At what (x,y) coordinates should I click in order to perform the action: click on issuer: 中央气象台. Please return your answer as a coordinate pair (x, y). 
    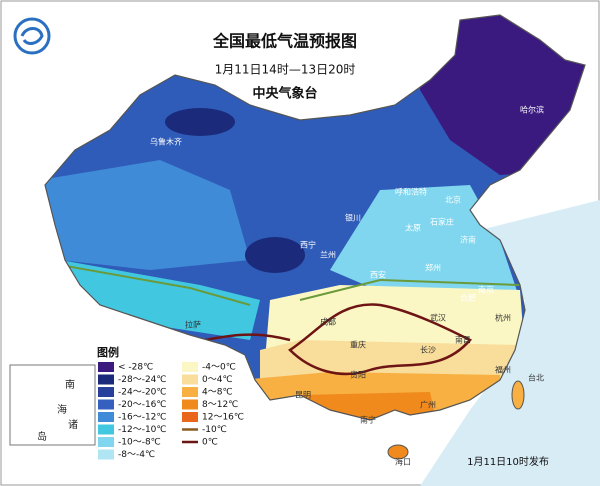
    Looking at the image, I should click on (284, 94).